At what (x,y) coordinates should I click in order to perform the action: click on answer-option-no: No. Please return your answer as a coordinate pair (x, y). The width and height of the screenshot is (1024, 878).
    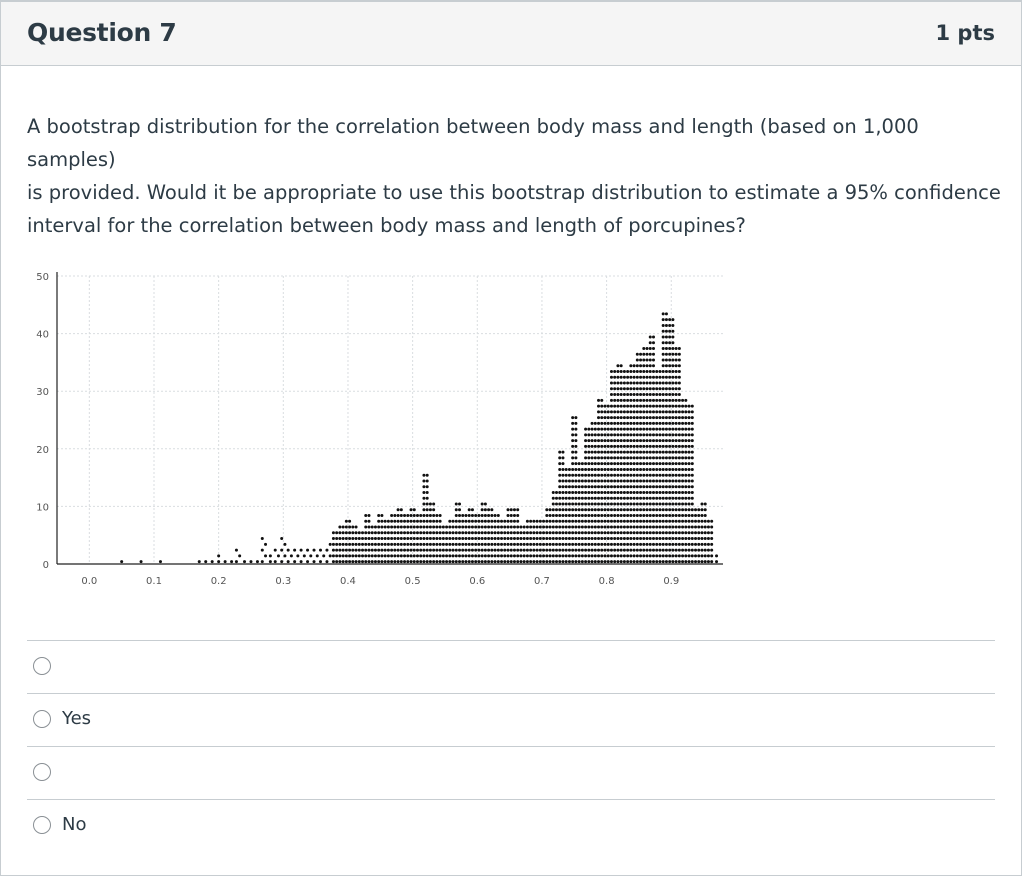
    Looking at the image, I should click on (511, 825).